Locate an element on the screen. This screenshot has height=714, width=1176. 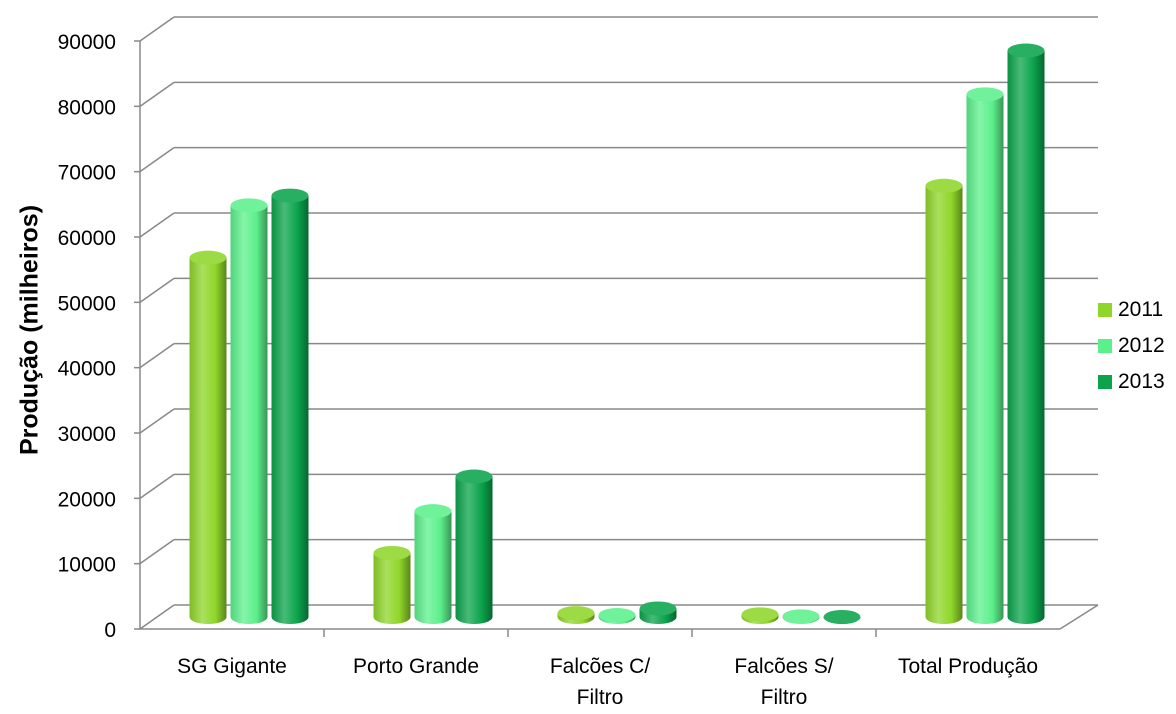
x-tick-label: SG Gigante is located at coordinates (232, 666).